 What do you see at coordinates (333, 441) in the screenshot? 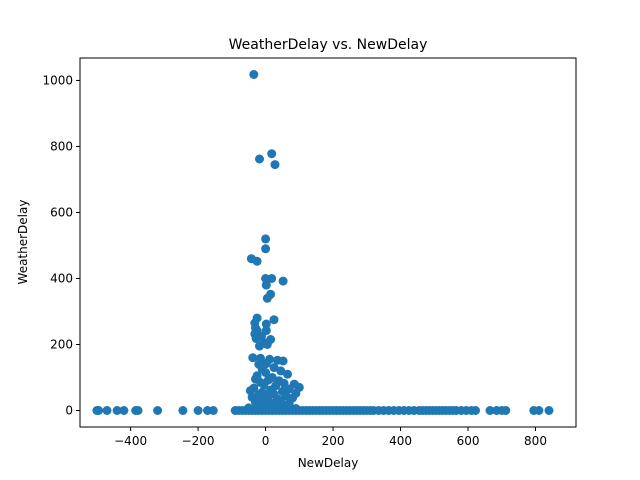
I see `x-tick-label: 200` at bounding box center [333, 441].